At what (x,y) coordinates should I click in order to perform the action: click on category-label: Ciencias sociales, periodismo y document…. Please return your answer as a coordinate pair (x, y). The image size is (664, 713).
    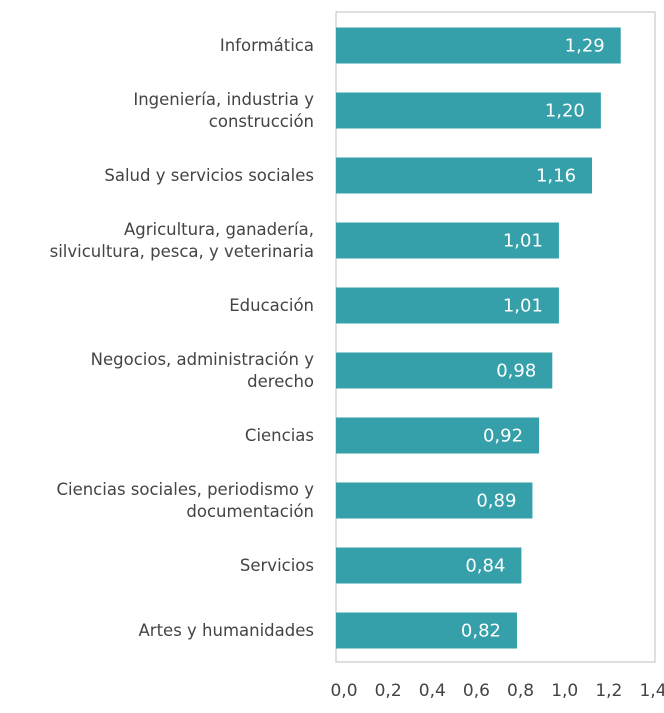
    Looking at the image, I should click on (185, 500).